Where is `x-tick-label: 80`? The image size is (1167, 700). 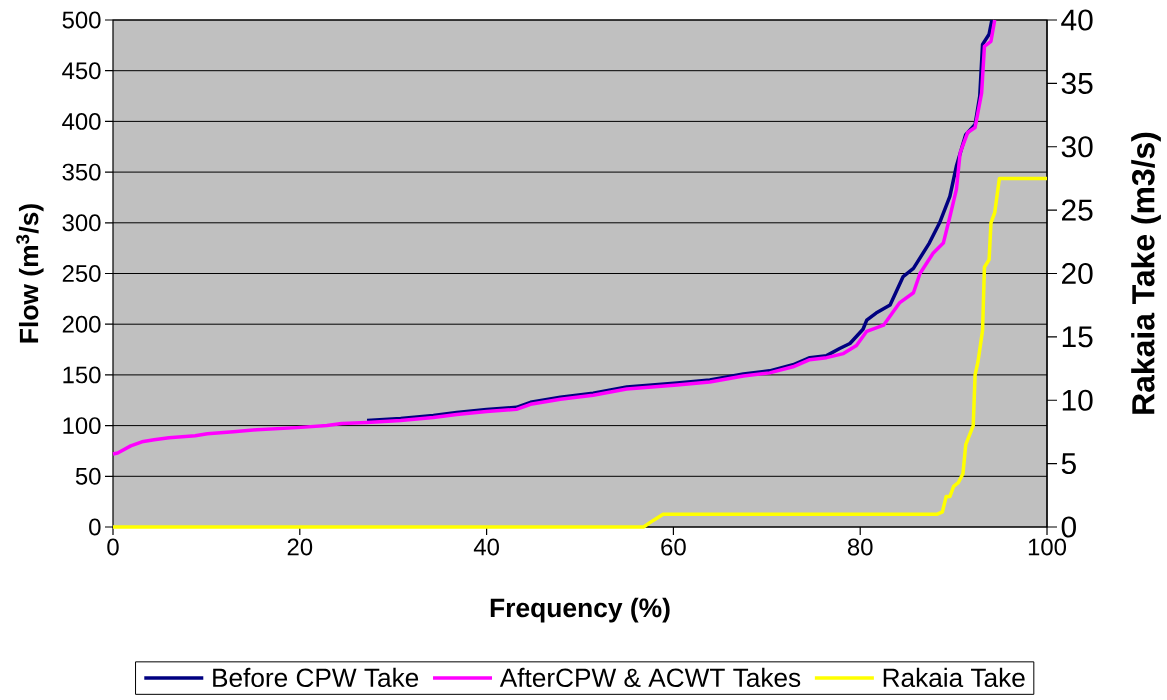
x-tick-label: 80 is located at coordinates (860, 547).